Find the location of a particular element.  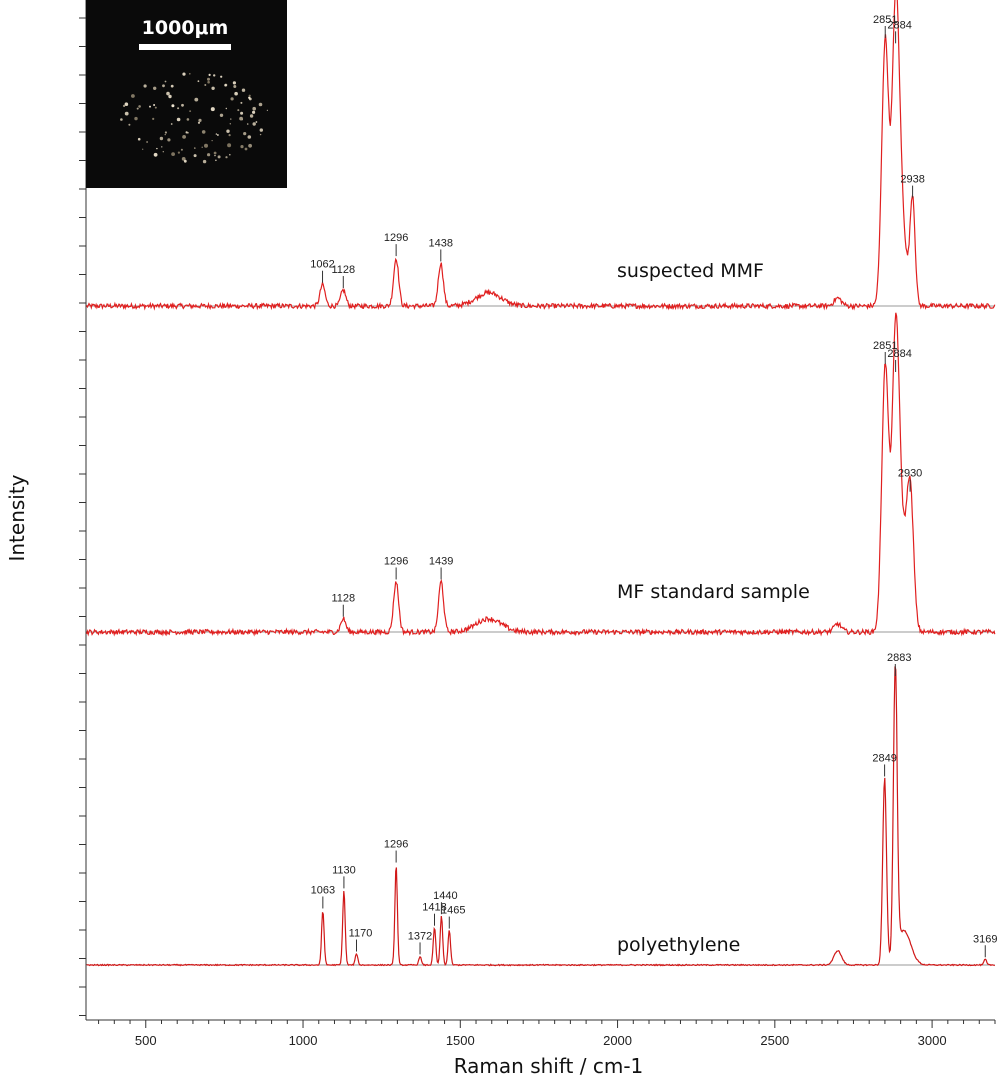

inset-photo is located at coordinates (186, 94).